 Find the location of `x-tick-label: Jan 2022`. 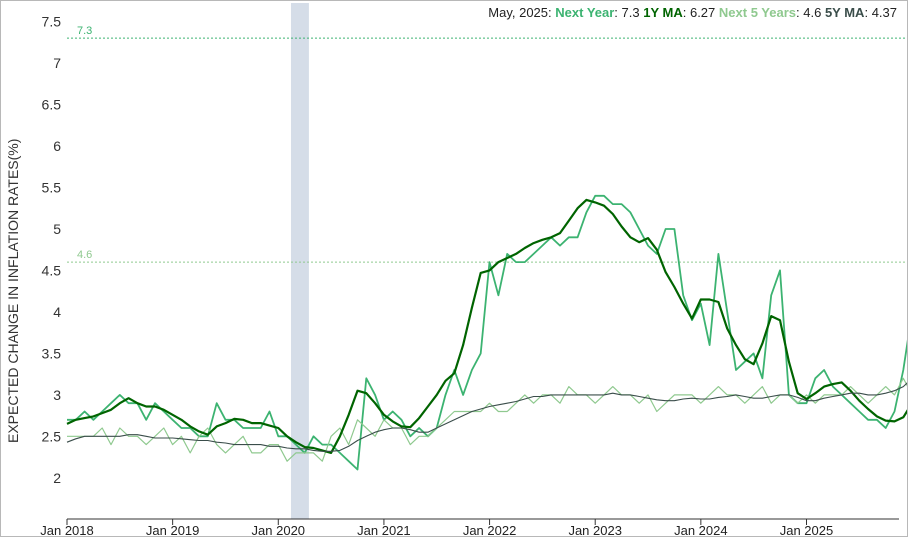

x-tick-label: Jan 2022 is located at coordinates (490, 529).